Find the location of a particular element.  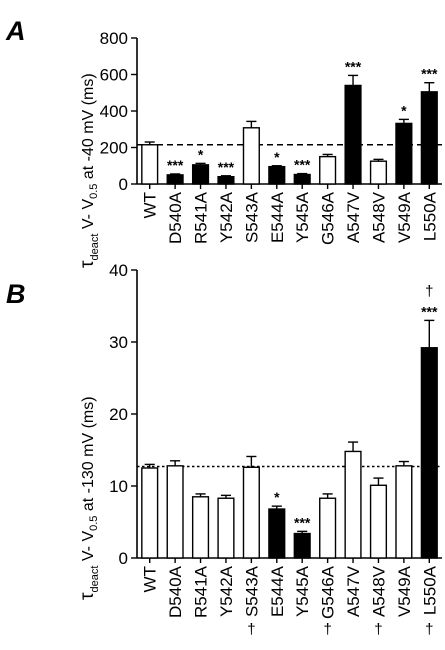

y-tick-label: 30 is located at coordinates (118, 342).